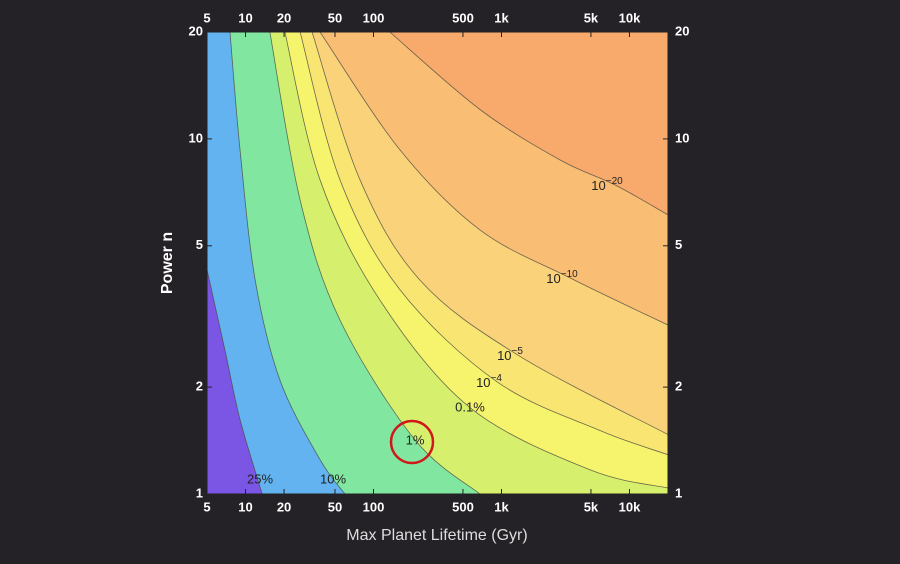 The height and width of the screenshot is (564, 900). I want to click on x-tick-label: 500, so click(463, 506).